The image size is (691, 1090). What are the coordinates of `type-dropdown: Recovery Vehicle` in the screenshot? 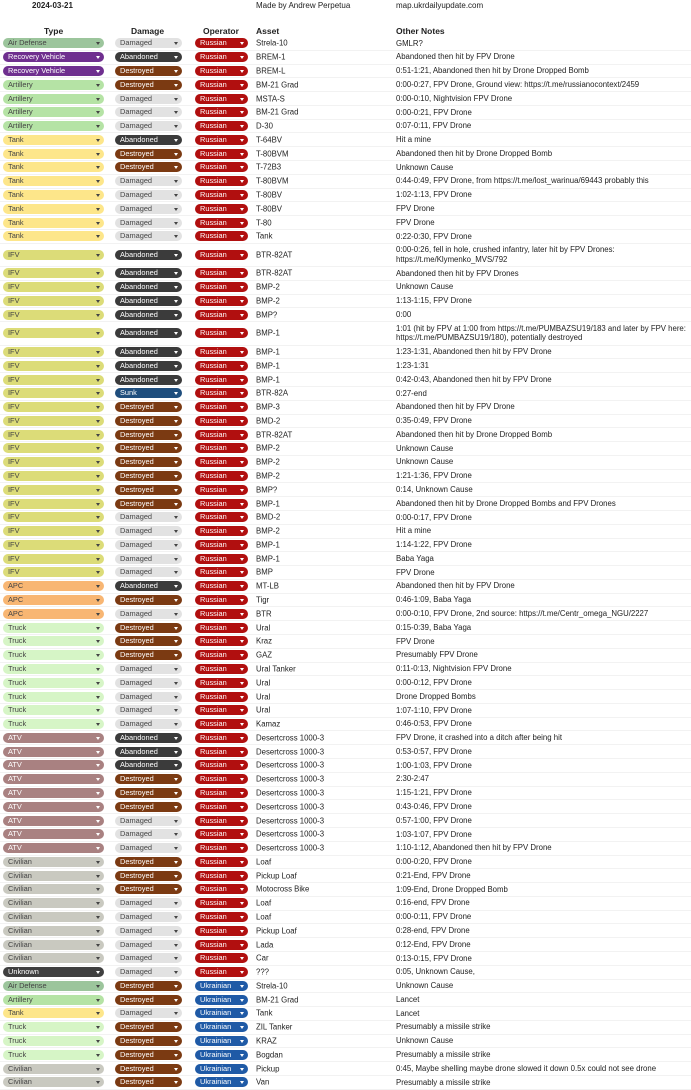 It's located at (53, 57).